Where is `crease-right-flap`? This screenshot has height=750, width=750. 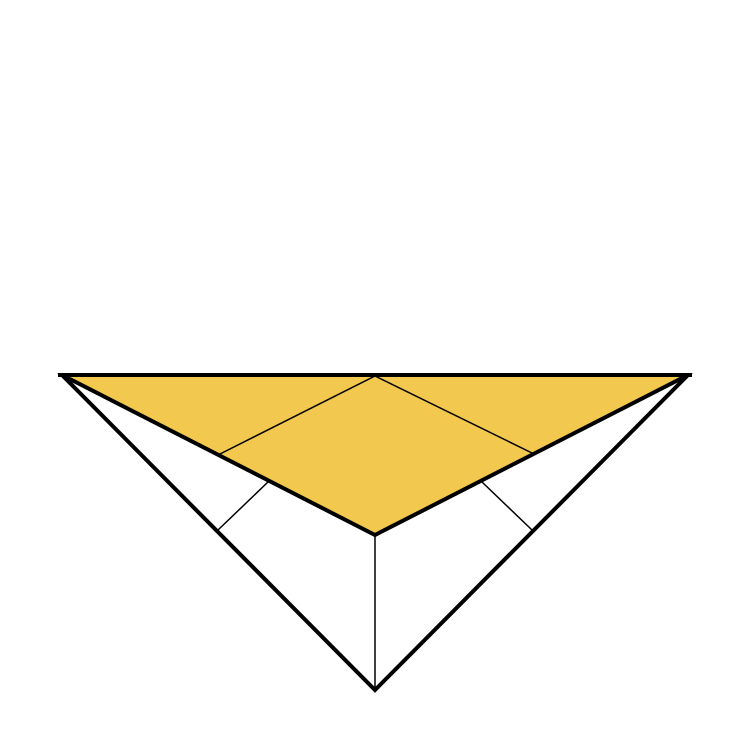 crease-right-flap is located at coordinates (507, 506).